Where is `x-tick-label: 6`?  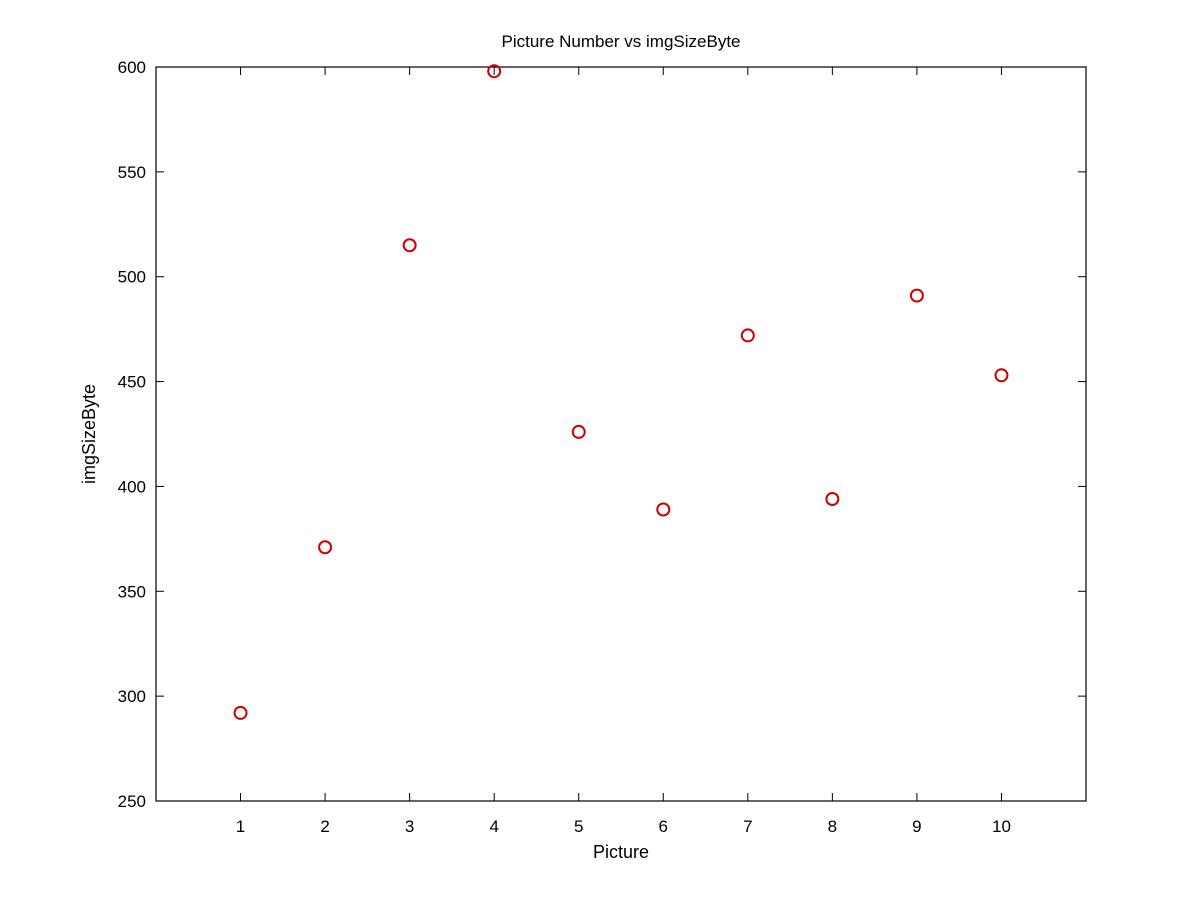
x-tick-label: 6 is located at coordinates (663, 826).